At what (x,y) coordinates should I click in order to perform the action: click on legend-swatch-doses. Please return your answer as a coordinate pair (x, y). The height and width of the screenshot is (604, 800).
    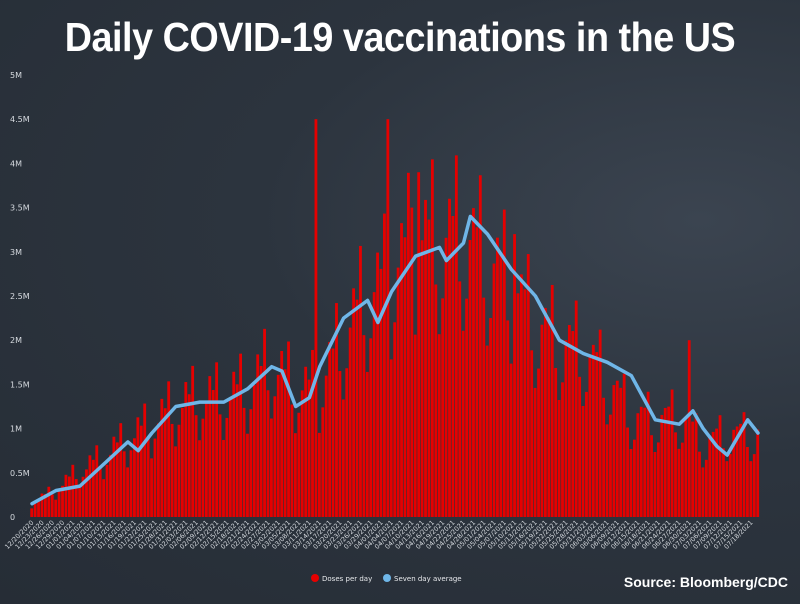
    Looking at the image, I should click on (315, 578).